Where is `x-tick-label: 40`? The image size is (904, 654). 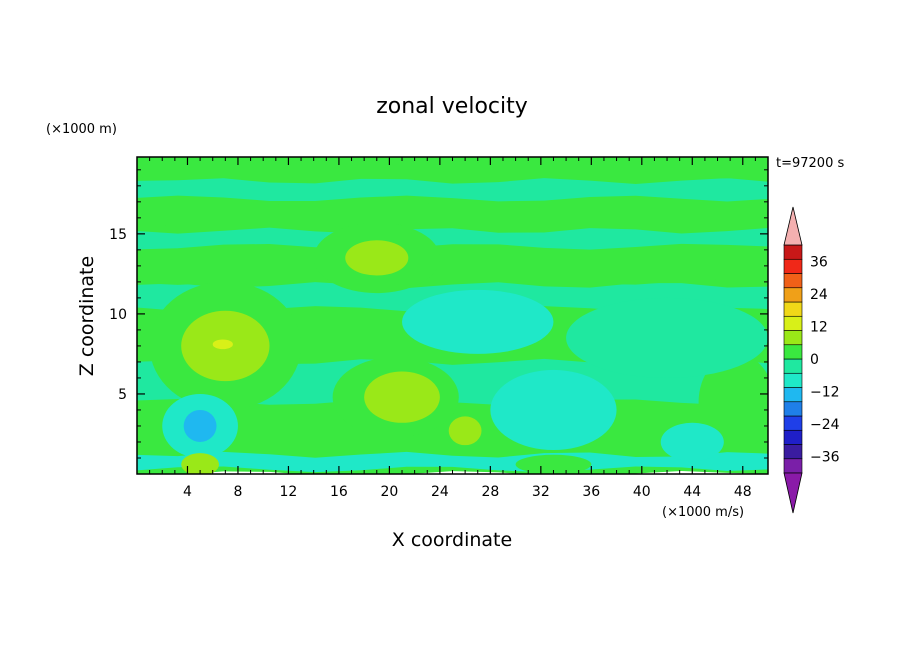 x-tick-label: 40 is located at coordinates (642, 492).